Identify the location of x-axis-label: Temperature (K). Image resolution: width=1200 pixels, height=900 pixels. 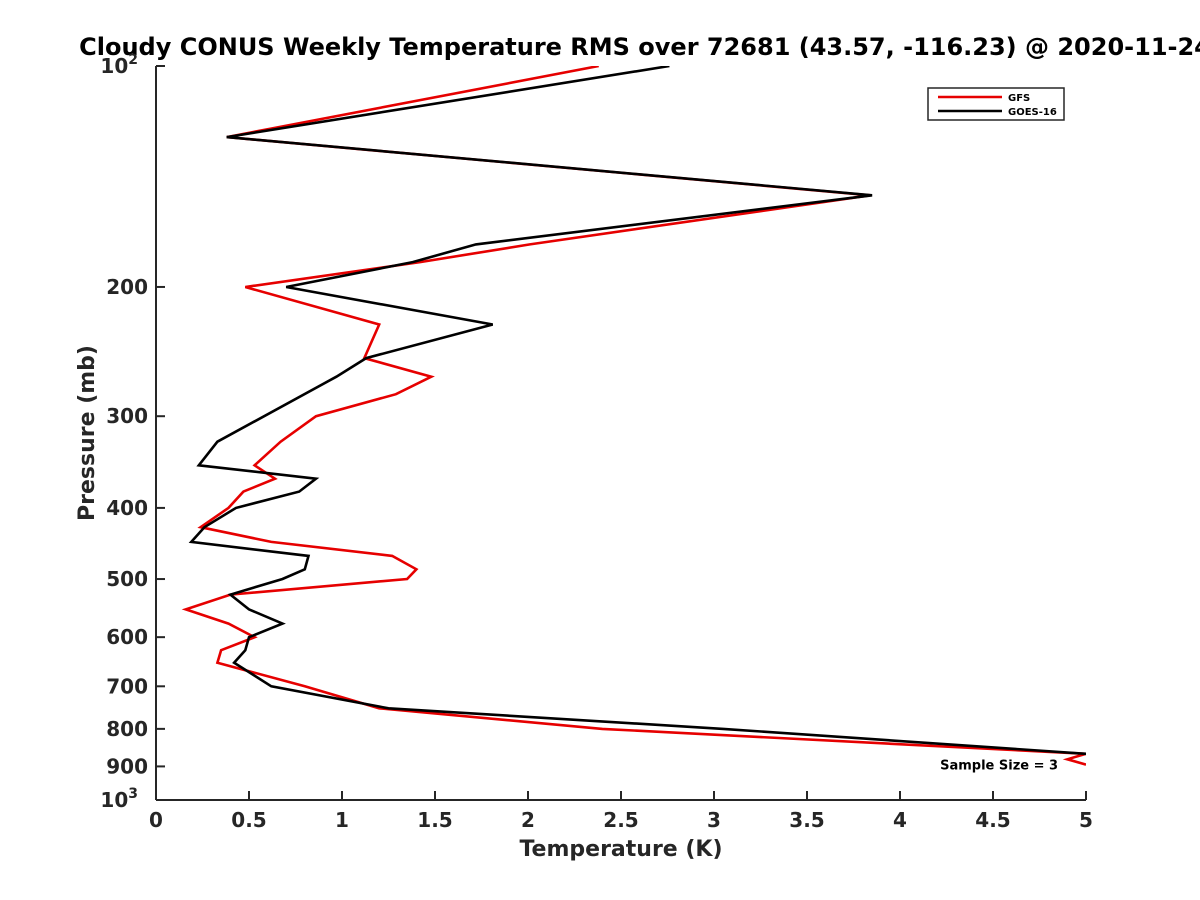
(620, 849).